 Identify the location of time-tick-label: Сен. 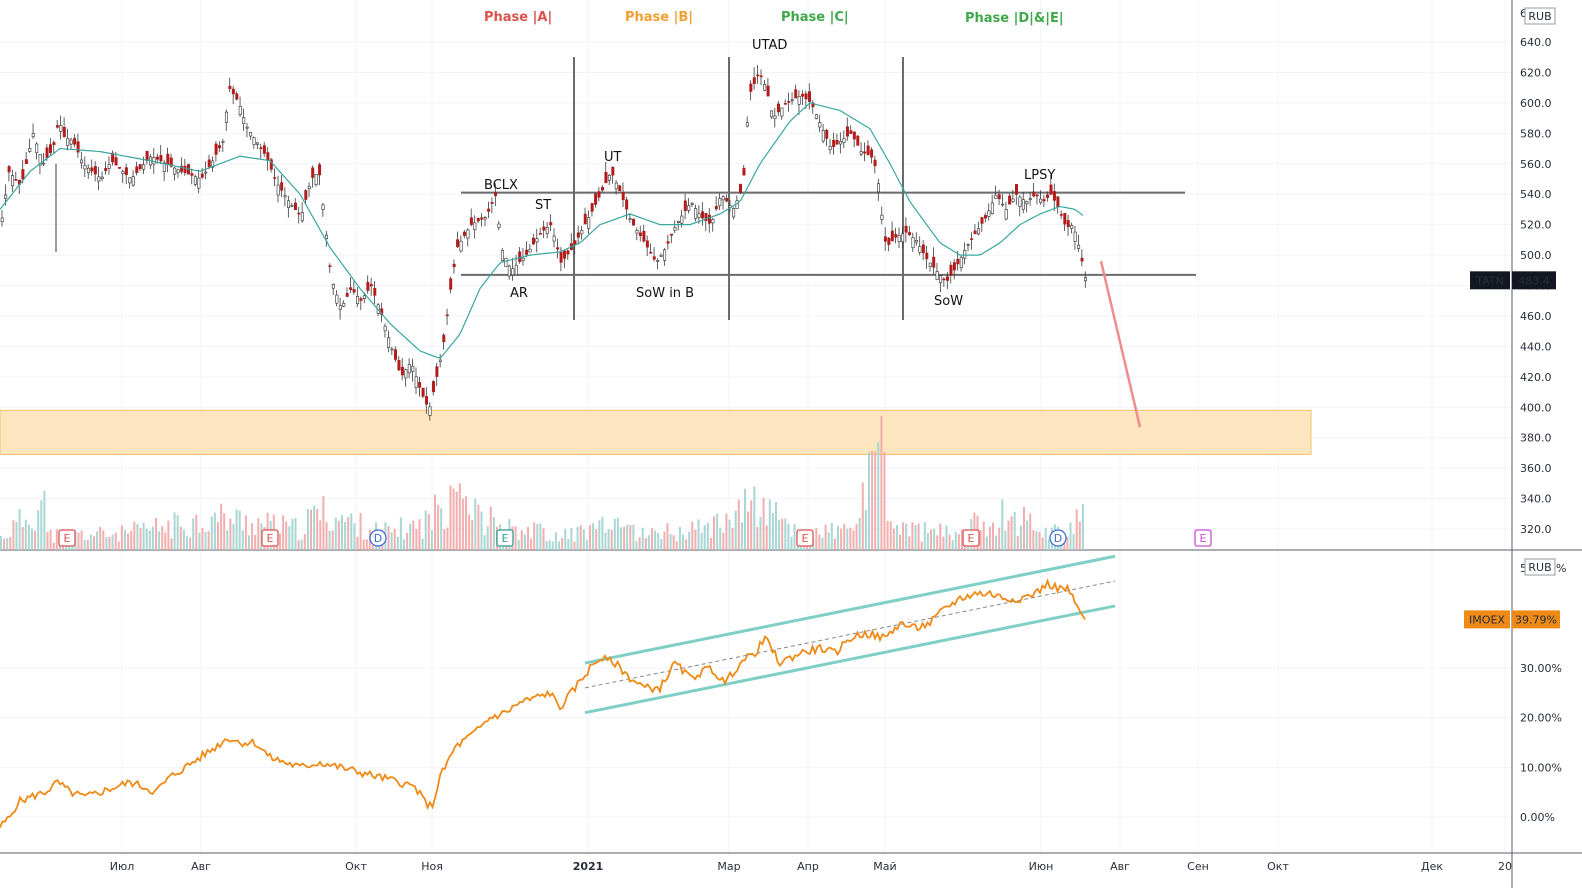
(1198, 866).